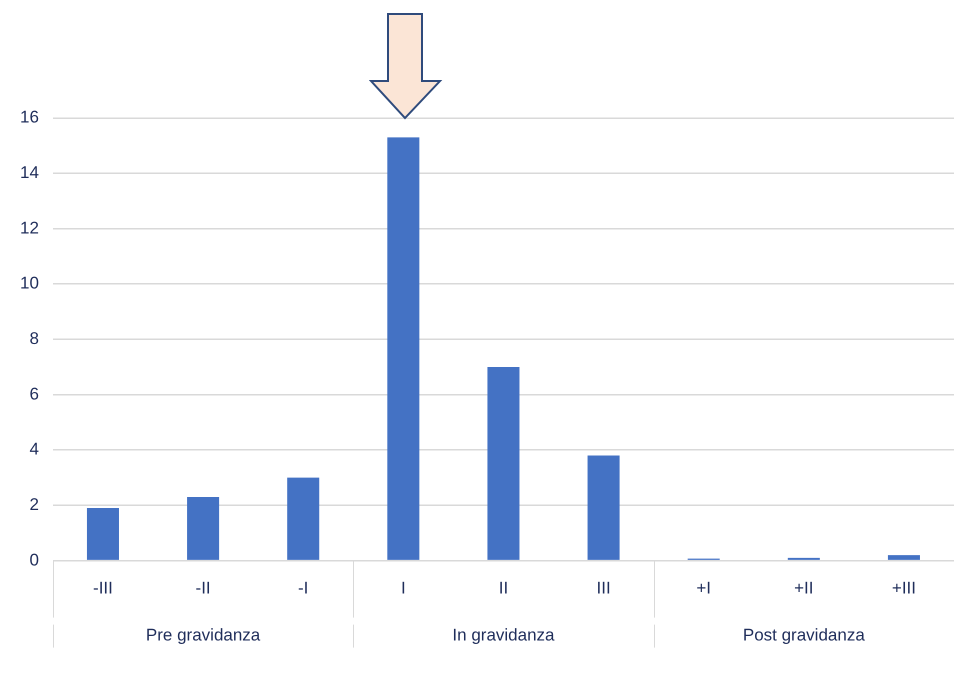 This screenshot has height=675, width=954. What do you see at coordinates (34, 449) in the screenshot?
I see `y-tick-label: 4` at bounding box center [34, 449].